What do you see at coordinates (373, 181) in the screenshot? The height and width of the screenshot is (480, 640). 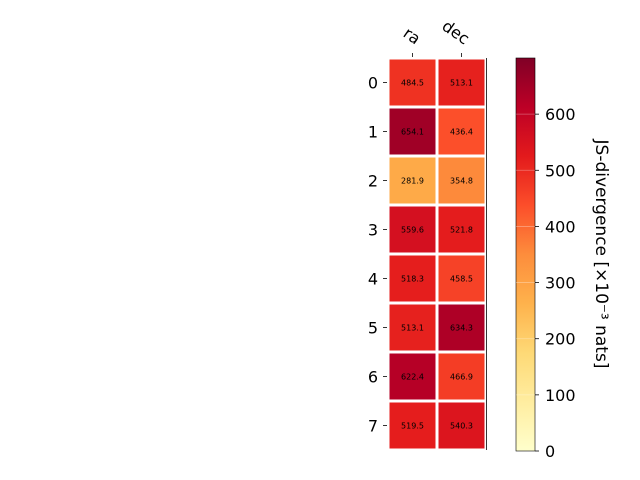 I see `row-tick-label: 2` at bounding box center [373, 181].